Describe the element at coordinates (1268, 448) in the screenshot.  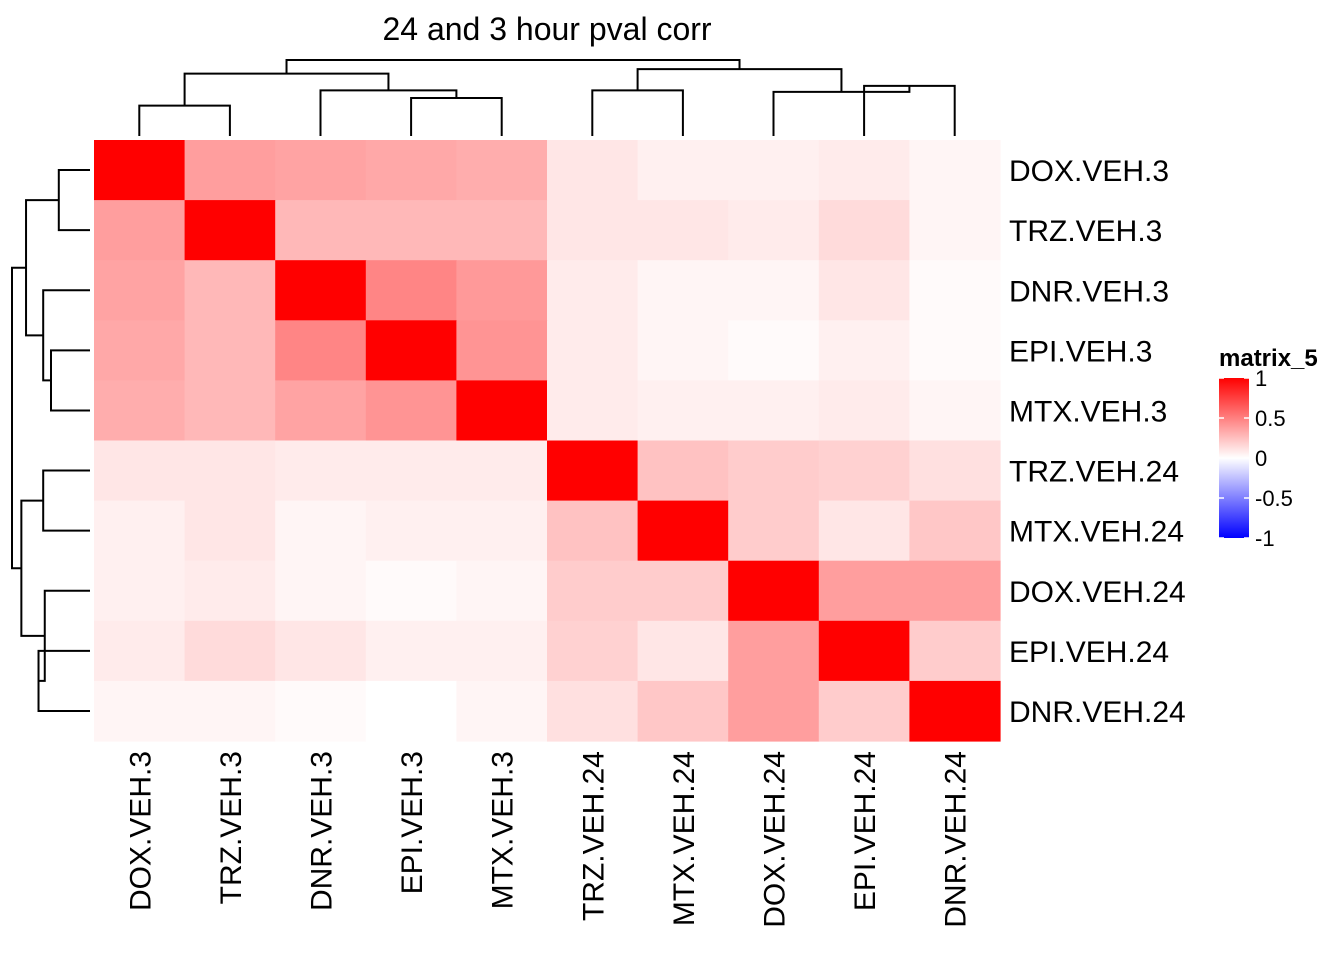
I see `color-legend: matrix_5 1 0.5 0 -0.5 -1` at that location.